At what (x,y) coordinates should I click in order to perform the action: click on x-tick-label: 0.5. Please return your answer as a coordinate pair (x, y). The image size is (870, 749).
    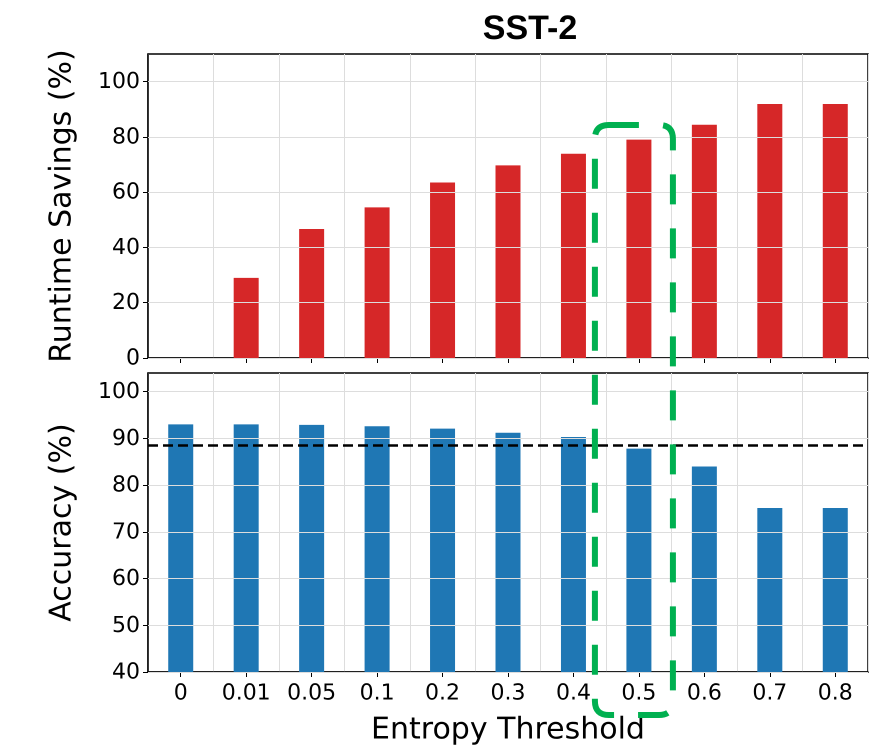
    Looking at the image, I should click on (638, 693).